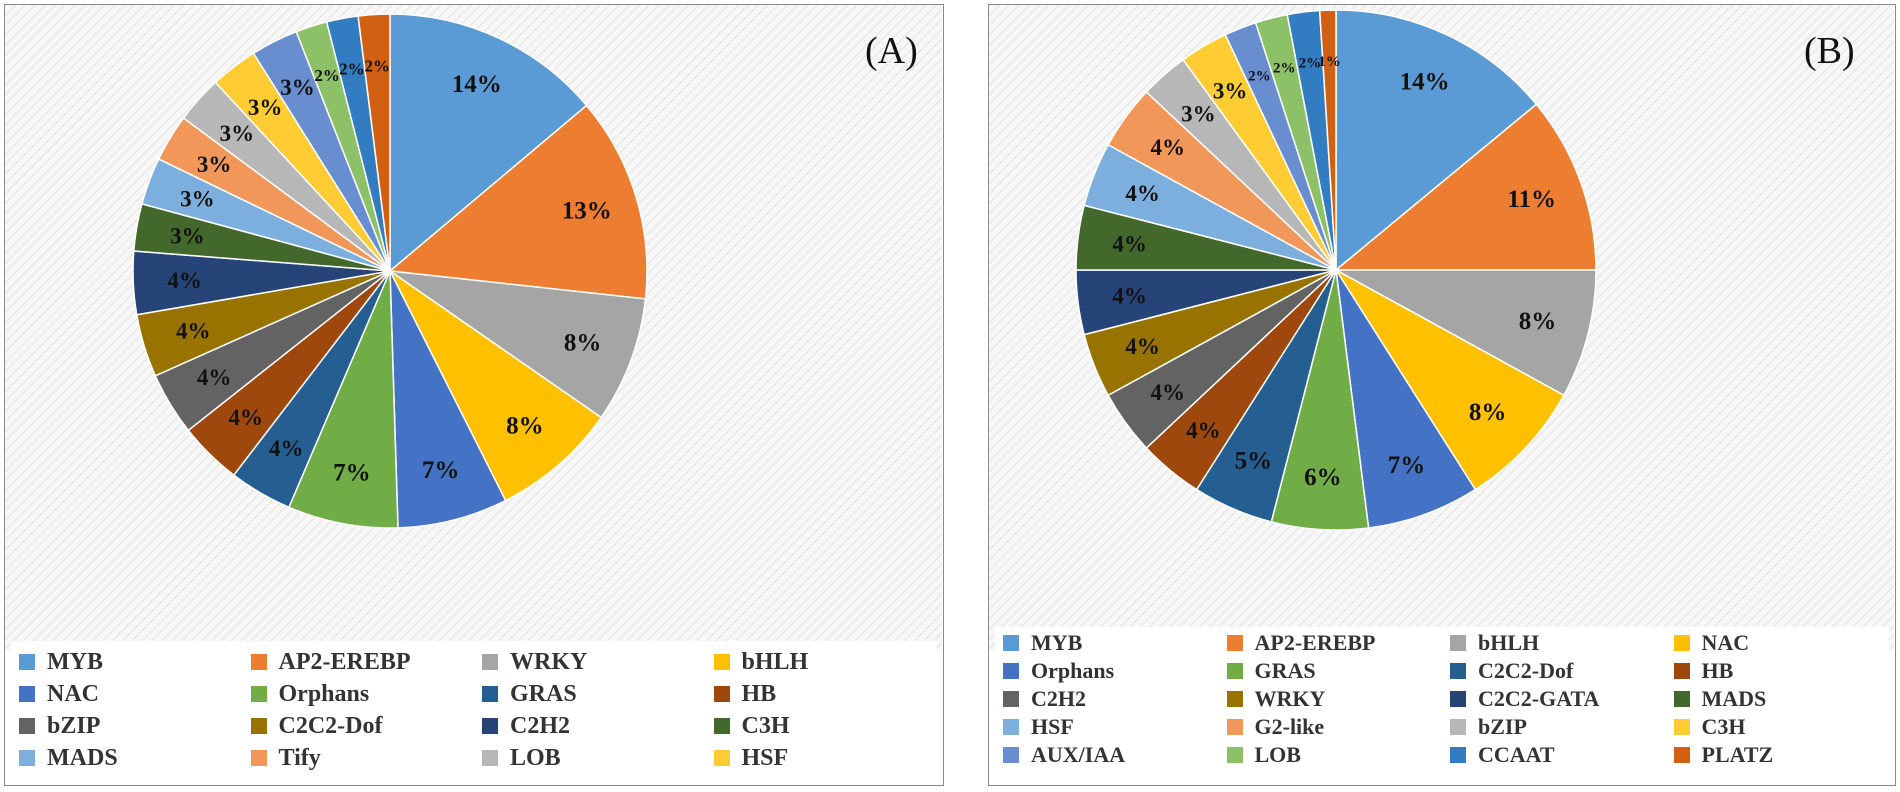  What do you see at coordinates (1778, 755) in the screenshot?
I see `legend-item-b-platz: PLATZ` at bounding box center [1778, 755].